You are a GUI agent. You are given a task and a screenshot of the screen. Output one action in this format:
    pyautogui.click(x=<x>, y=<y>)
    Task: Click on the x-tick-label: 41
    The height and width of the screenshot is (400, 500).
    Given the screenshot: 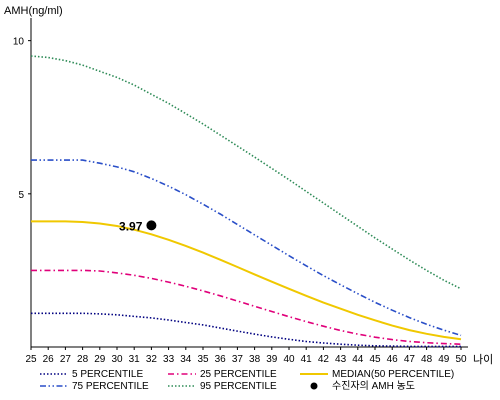 What is the action you would take?
    pyautogui.click(x=307, y=359)
    